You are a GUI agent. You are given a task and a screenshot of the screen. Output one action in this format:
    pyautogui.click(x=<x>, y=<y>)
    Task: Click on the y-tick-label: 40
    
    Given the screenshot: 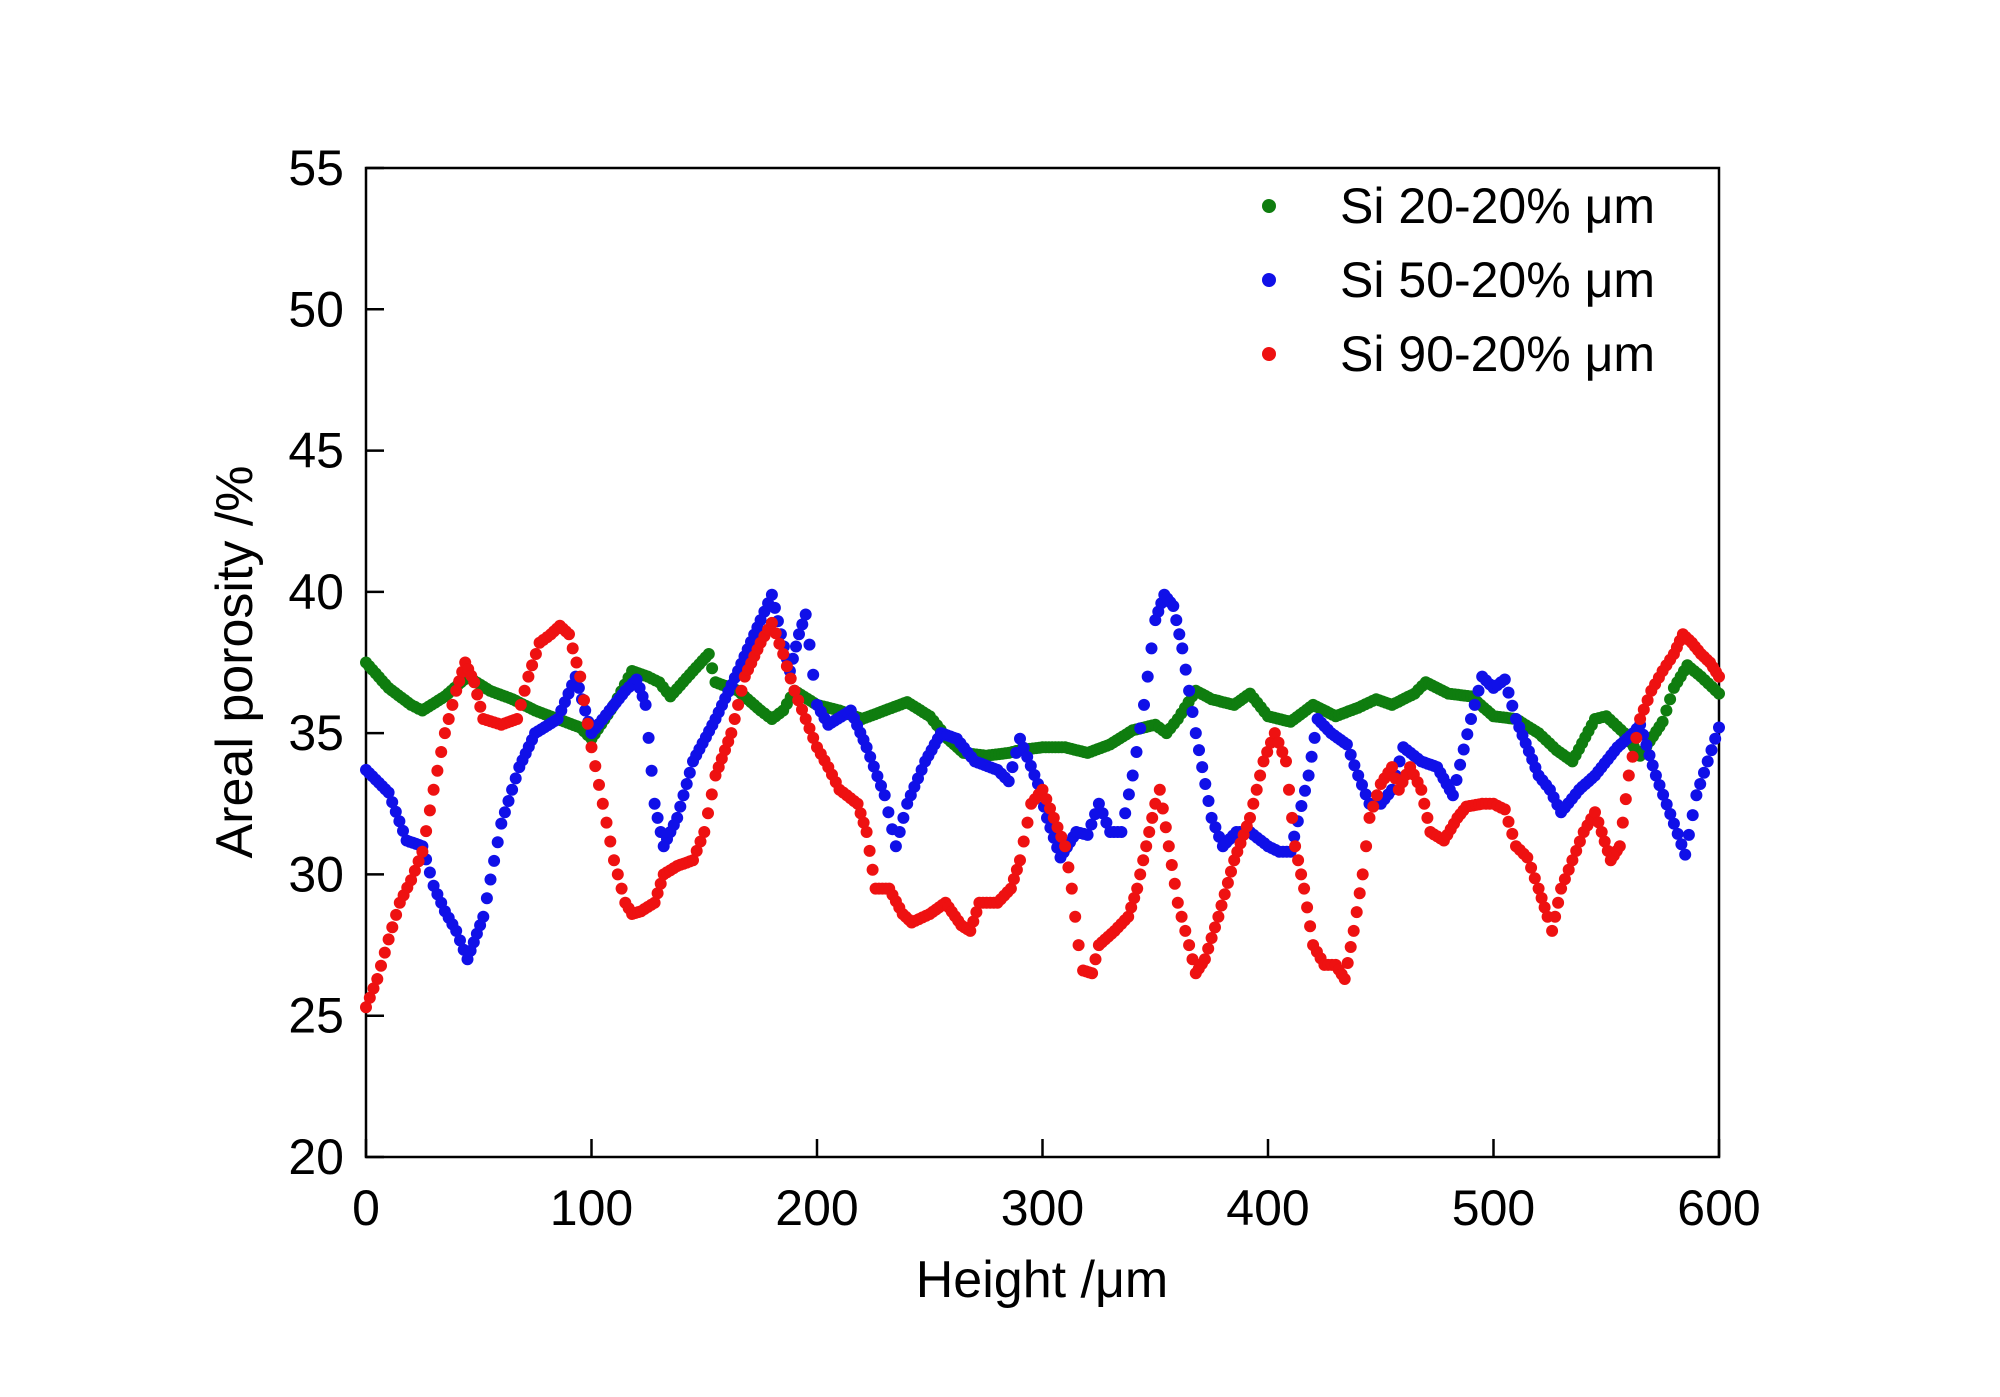 What is the action you would take?
    pyautogui.click(x=316, y=592)
    